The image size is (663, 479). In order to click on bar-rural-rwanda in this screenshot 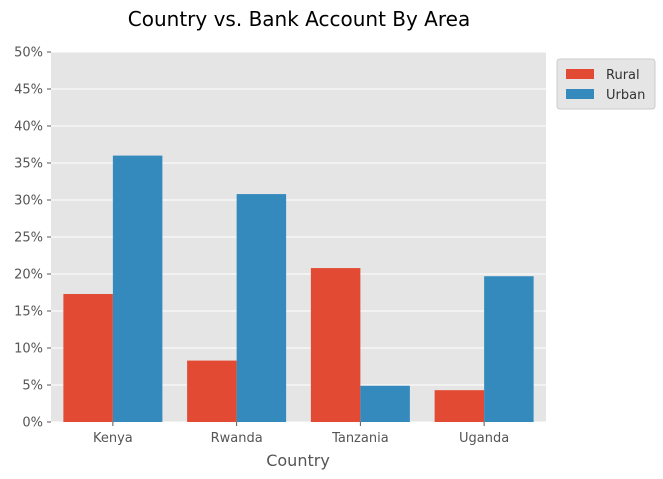, I will do `click(212, 391)`.